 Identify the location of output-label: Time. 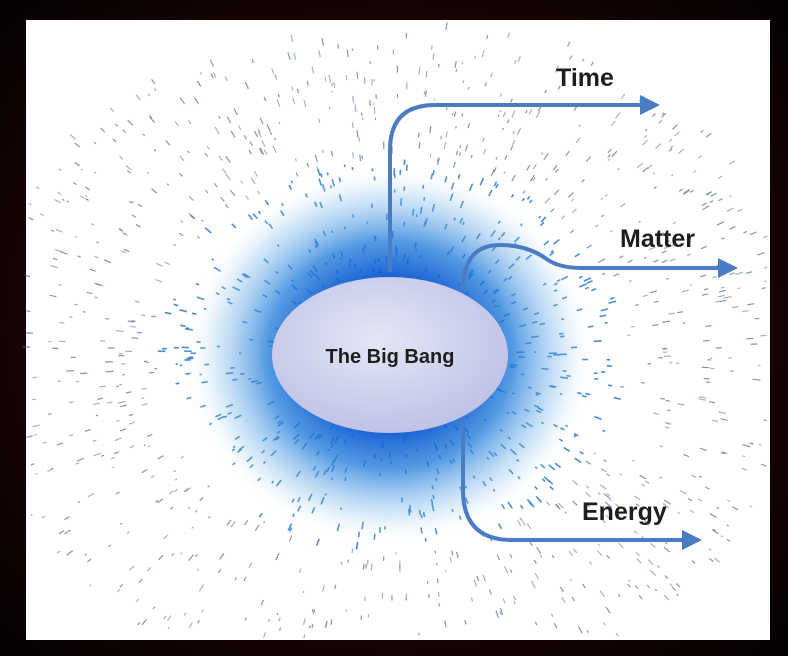
(585, 78).